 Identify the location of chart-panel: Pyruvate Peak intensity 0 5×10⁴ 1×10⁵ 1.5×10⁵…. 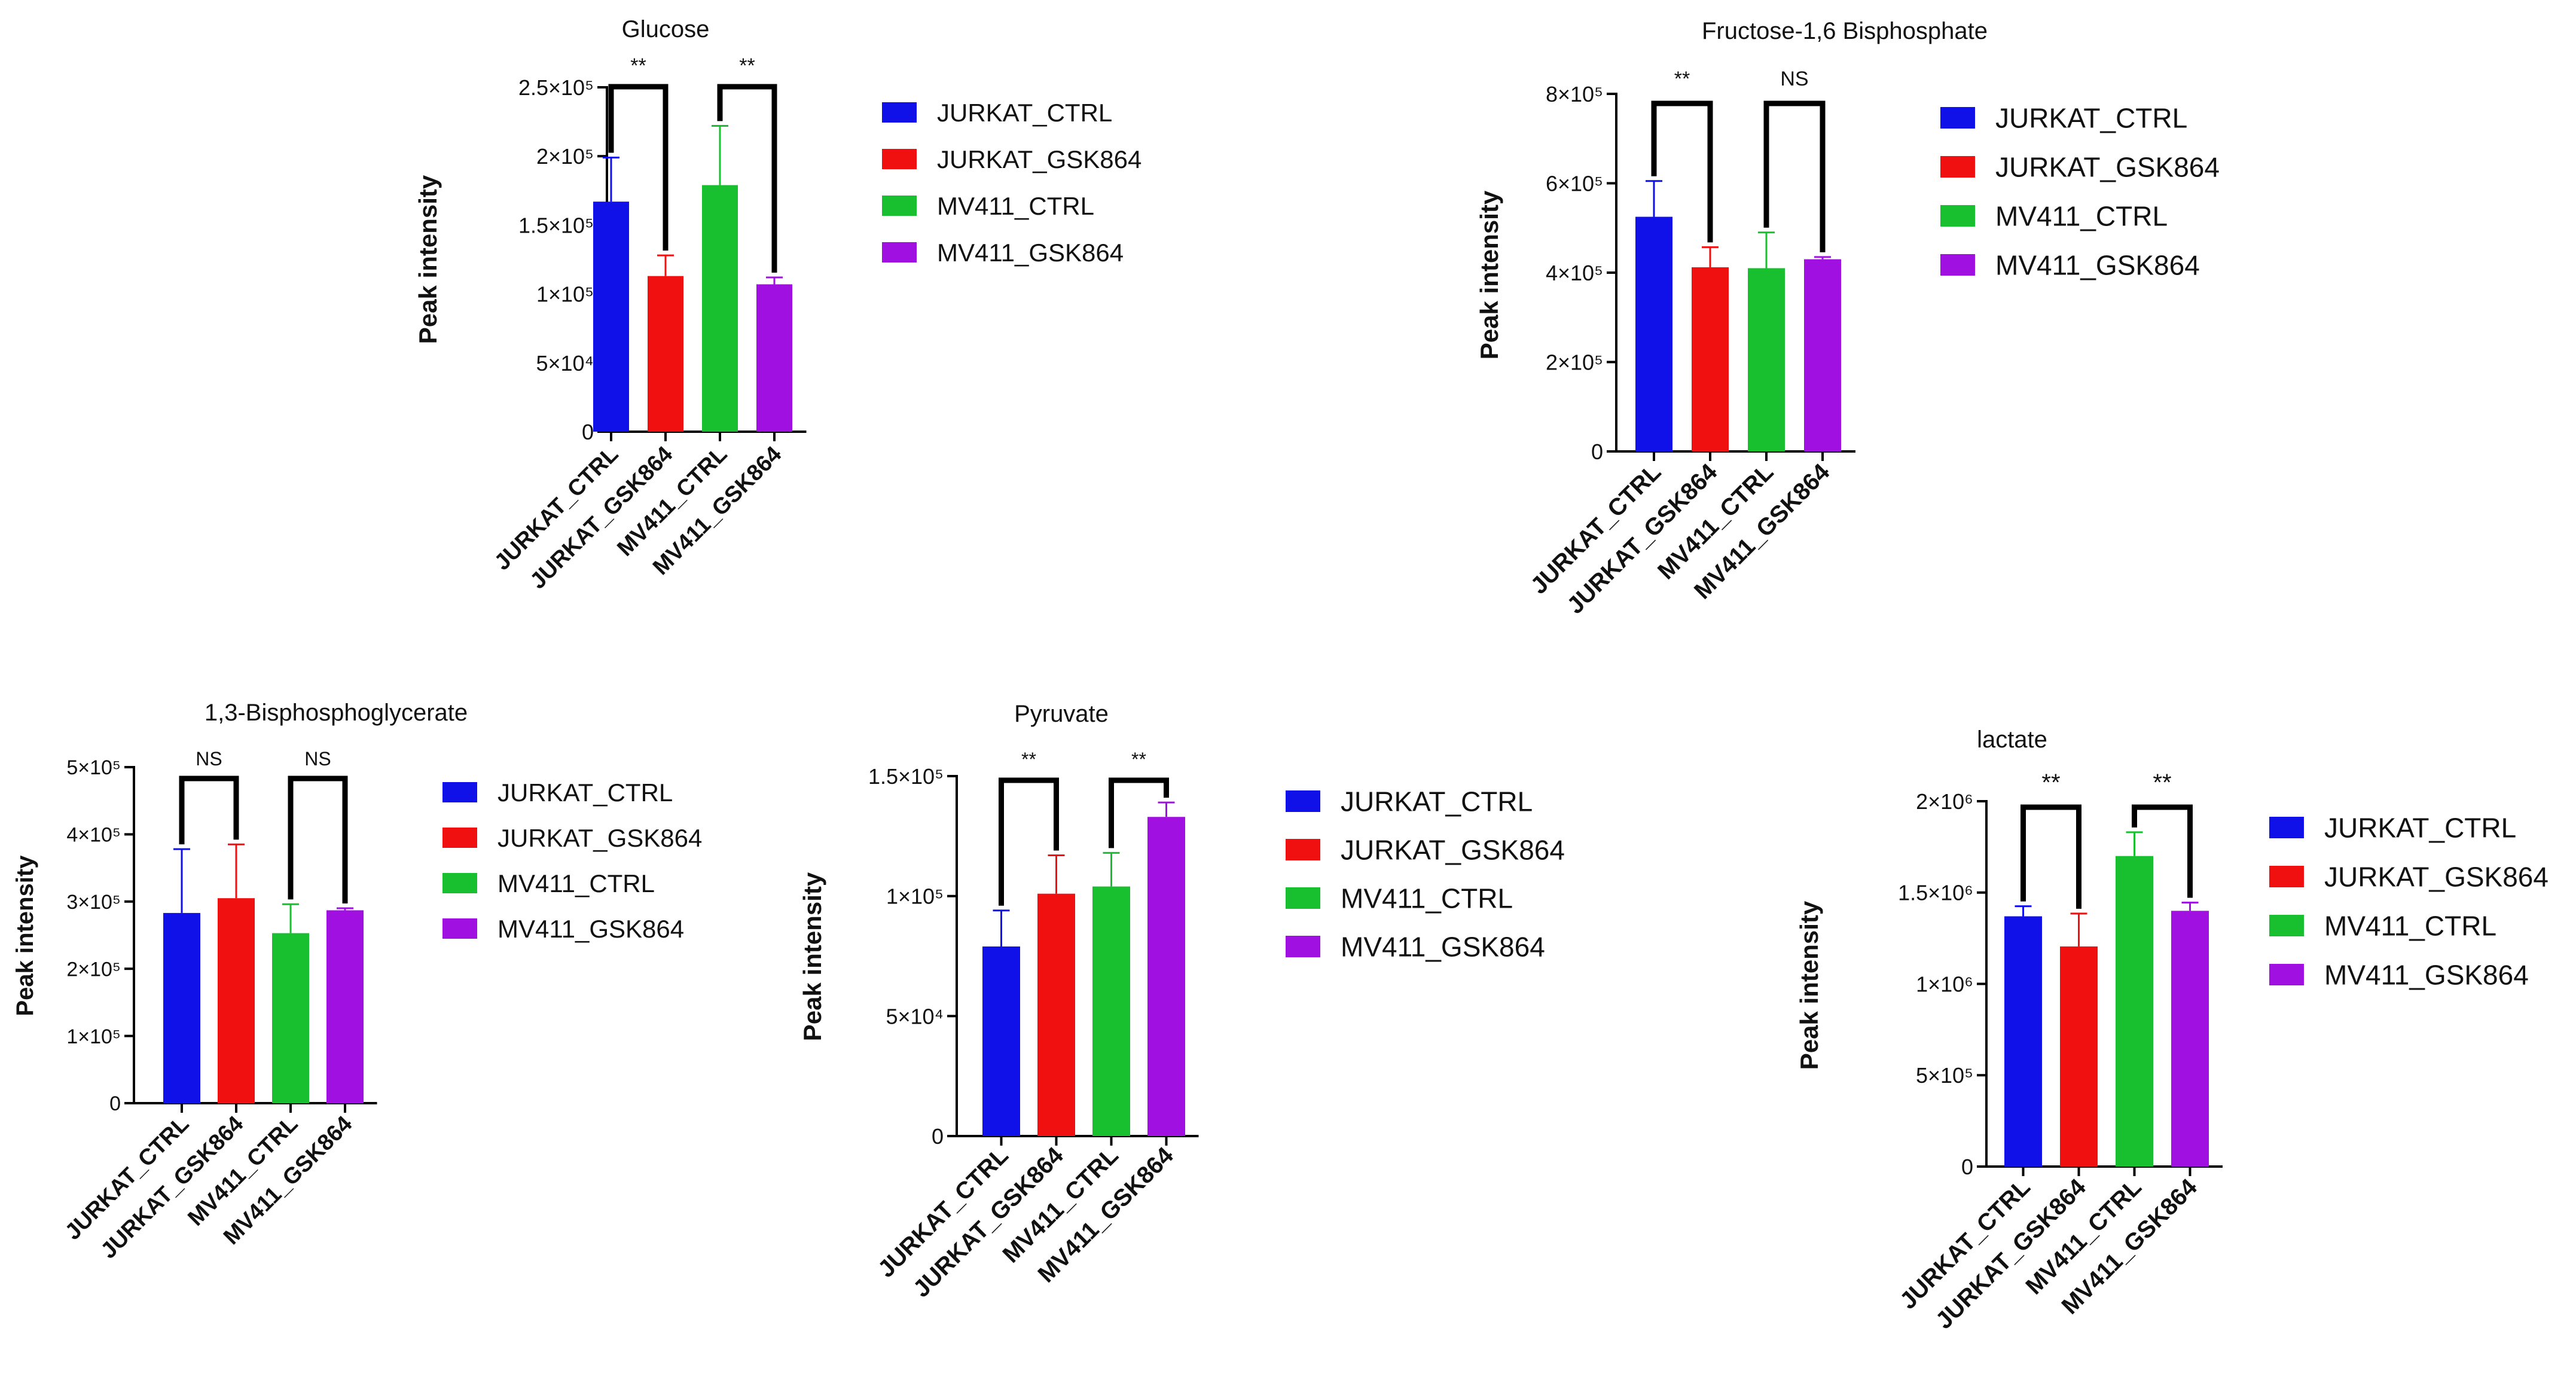
(1181, 1001).